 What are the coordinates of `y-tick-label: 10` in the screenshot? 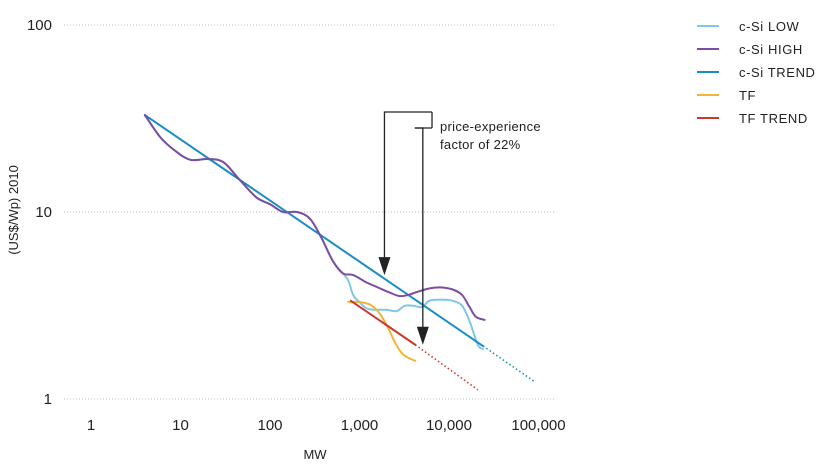 It's located at (43, 212).